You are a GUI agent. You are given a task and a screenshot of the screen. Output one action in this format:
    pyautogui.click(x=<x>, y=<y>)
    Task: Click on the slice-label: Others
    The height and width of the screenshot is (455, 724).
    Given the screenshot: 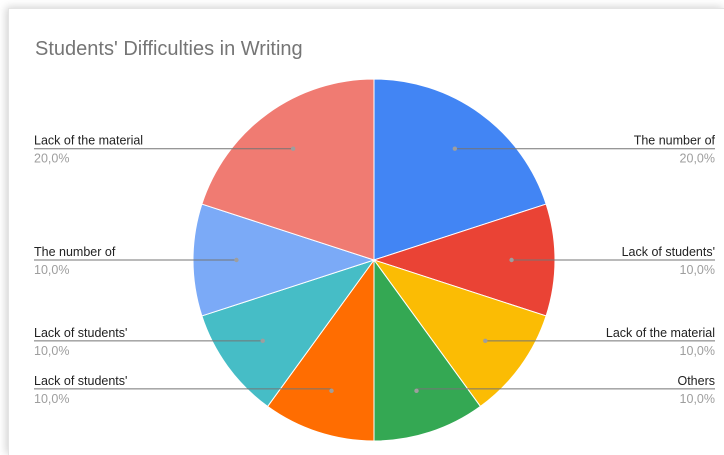 What is the action you would take?
    pyautogui.click(x=696, y=381)
    